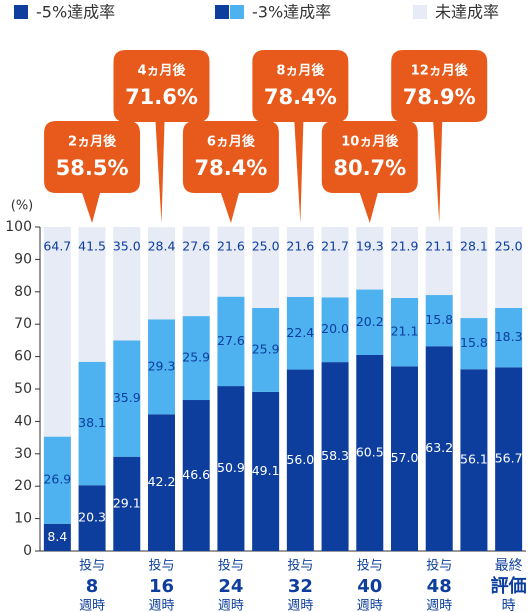 This screenshot has height=612, width=530. Describe the element at coordinates (23, 519) in the screenshot. I see `y-tick-label: 10` at that location.